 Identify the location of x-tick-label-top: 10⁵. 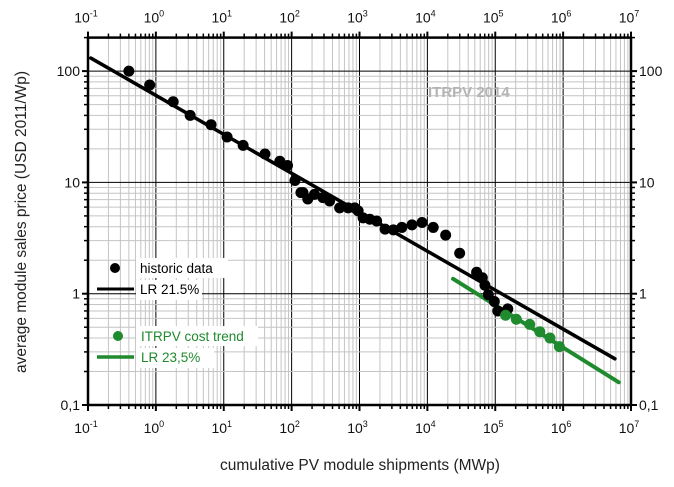
(493, 17).